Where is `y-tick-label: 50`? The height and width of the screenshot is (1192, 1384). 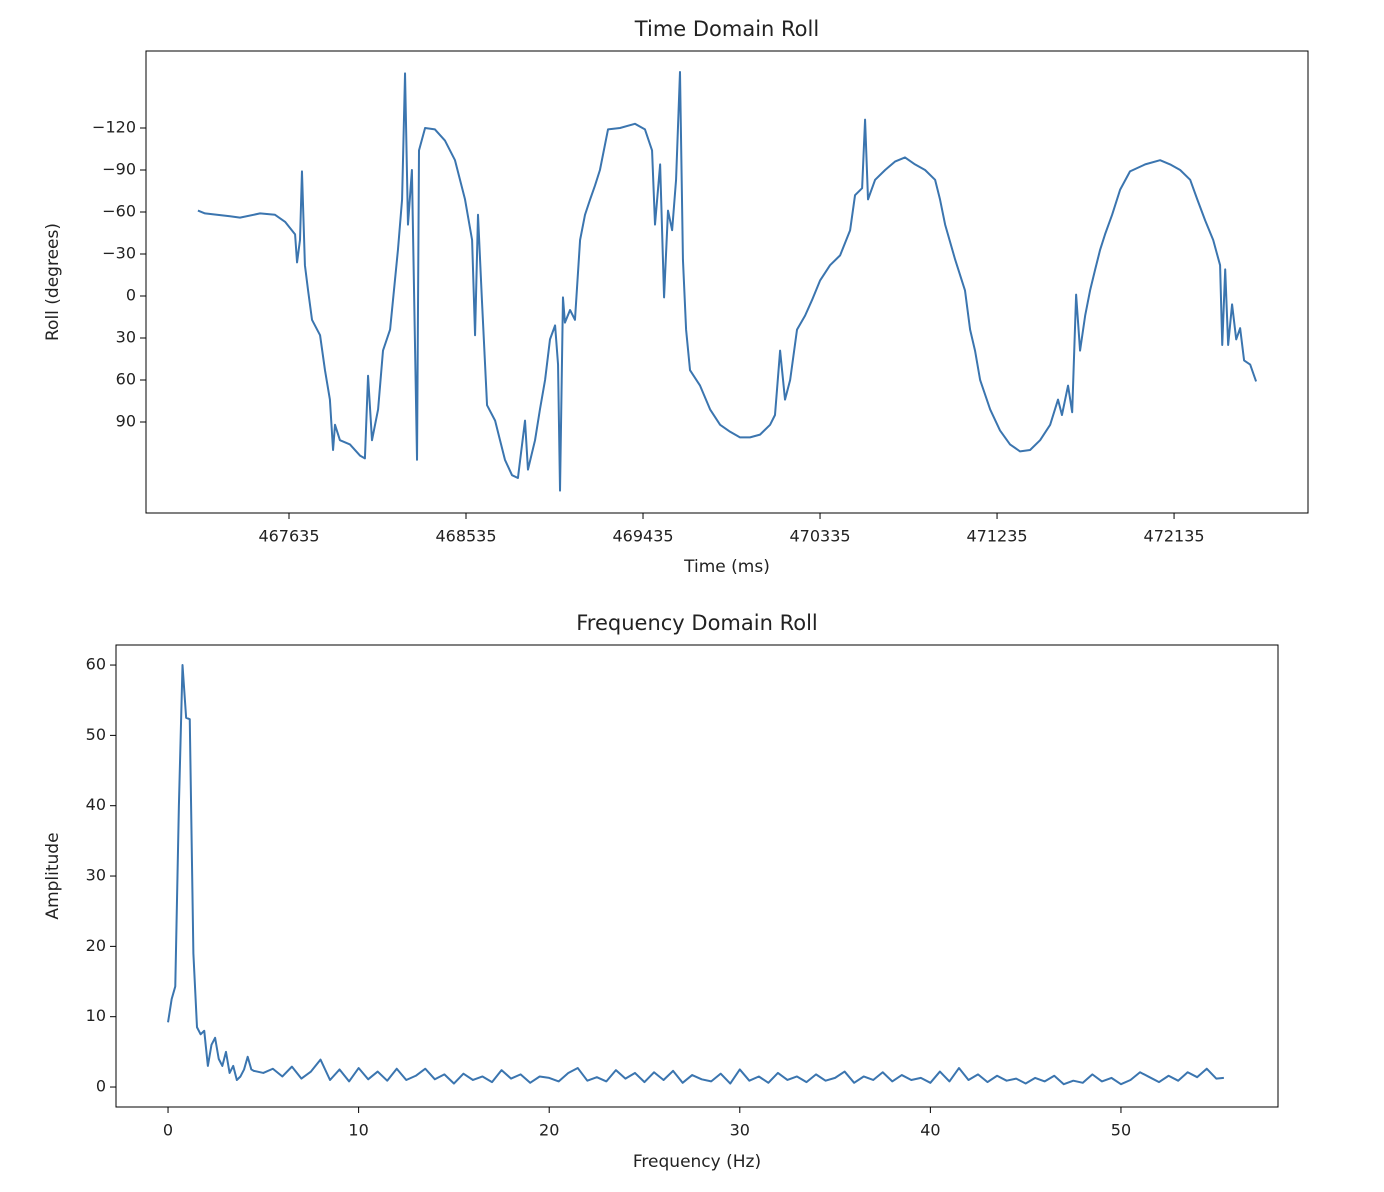
y-tick-label: 50 is located at coordinates (96, 734).